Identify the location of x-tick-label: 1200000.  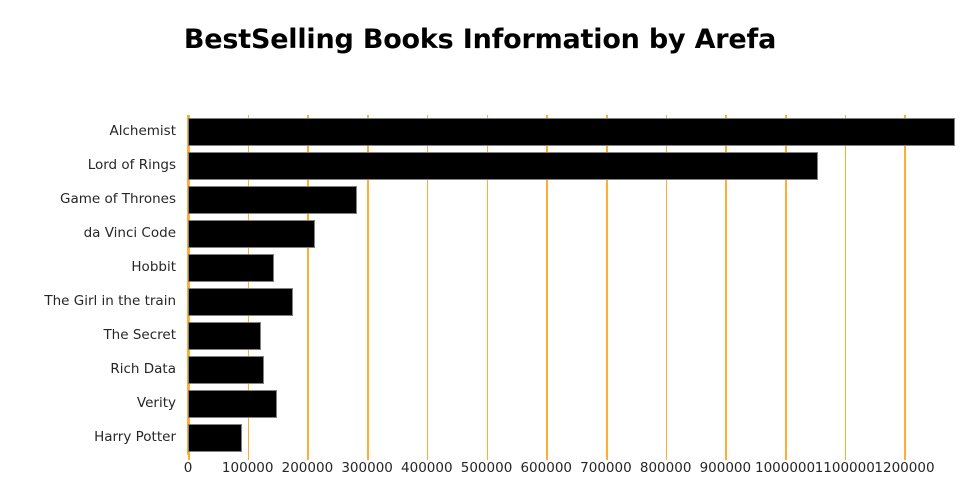
(904, 468).